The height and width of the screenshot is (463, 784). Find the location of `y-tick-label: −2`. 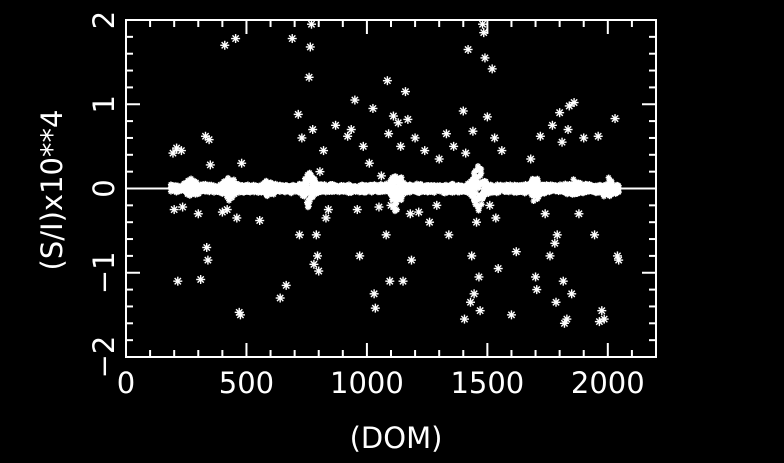

y-tick-label: −2 is located at coordinates (104, 357).